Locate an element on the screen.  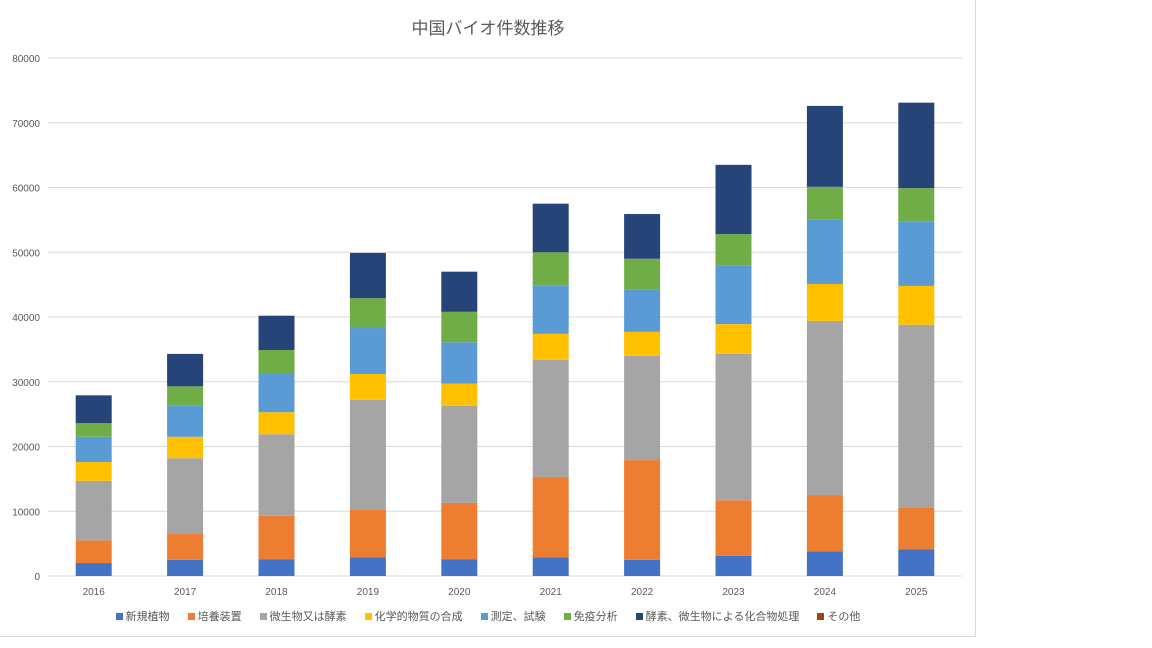
chart-title: 中国バイオ件数推移 is located at coordinates (488, 29).